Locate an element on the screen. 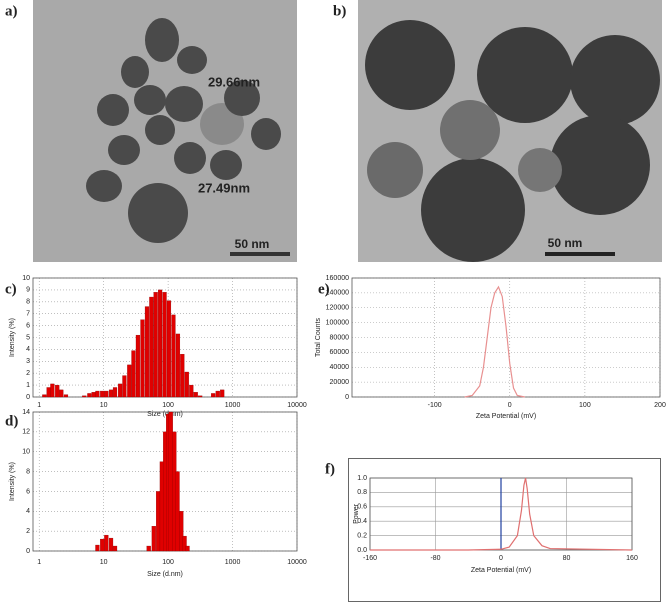 The height and width of the screenshot is (608, 666). x-tick-label: -80 is located at coordinates (435, 558).